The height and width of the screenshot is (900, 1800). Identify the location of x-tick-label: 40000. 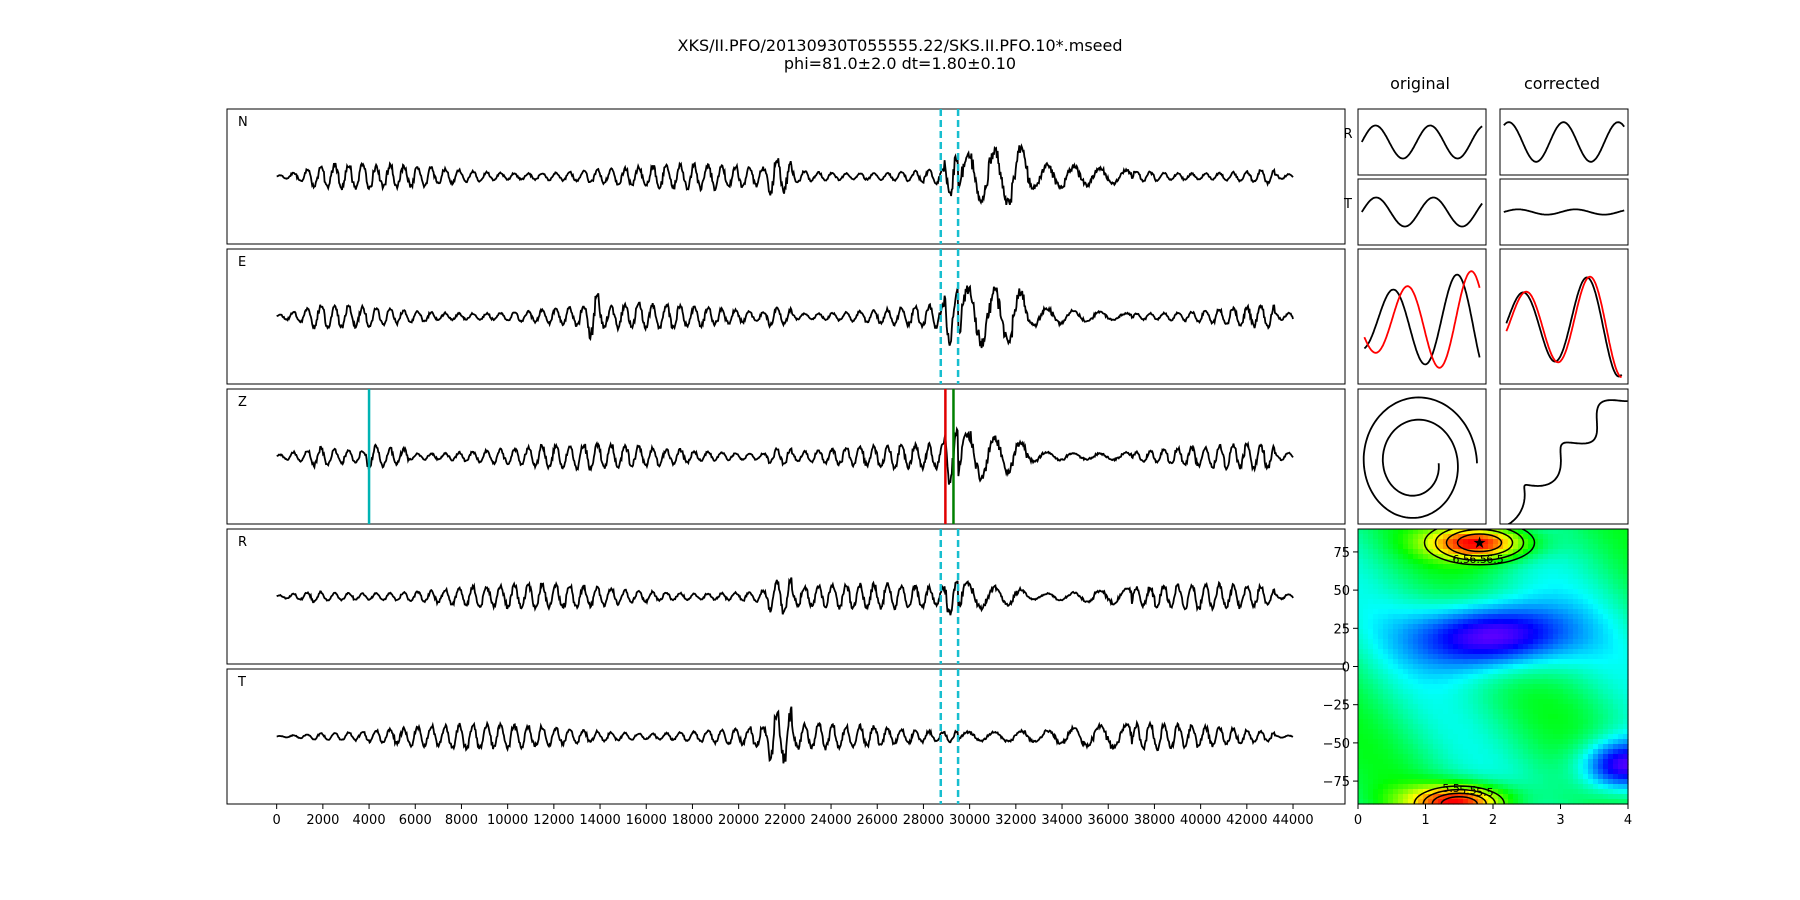
(1200, 820).